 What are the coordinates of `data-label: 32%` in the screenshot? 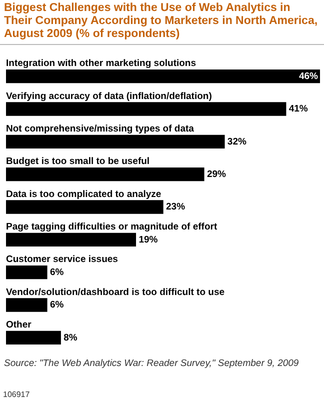 It's located at (237, 142).